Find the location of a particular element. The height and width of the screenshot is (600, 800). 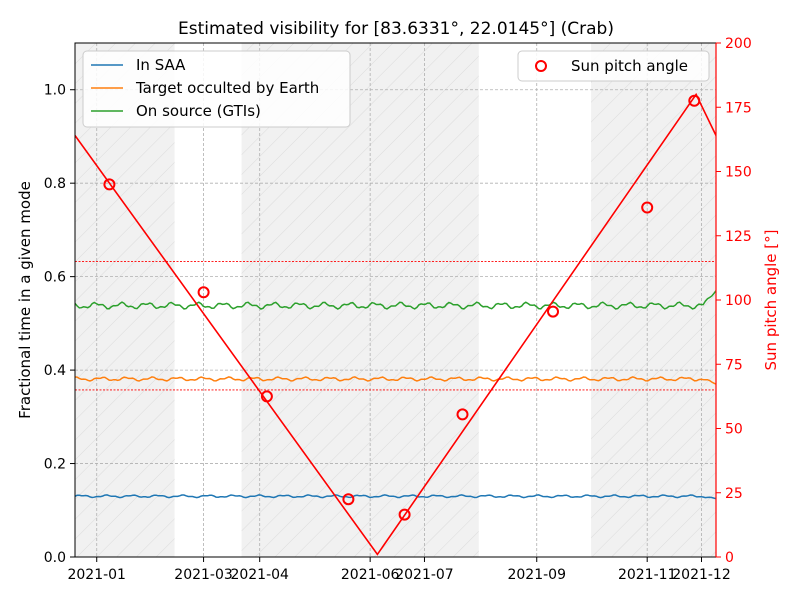

x-tick-label-1: 2021-03 is located at coordinates (203, 575).